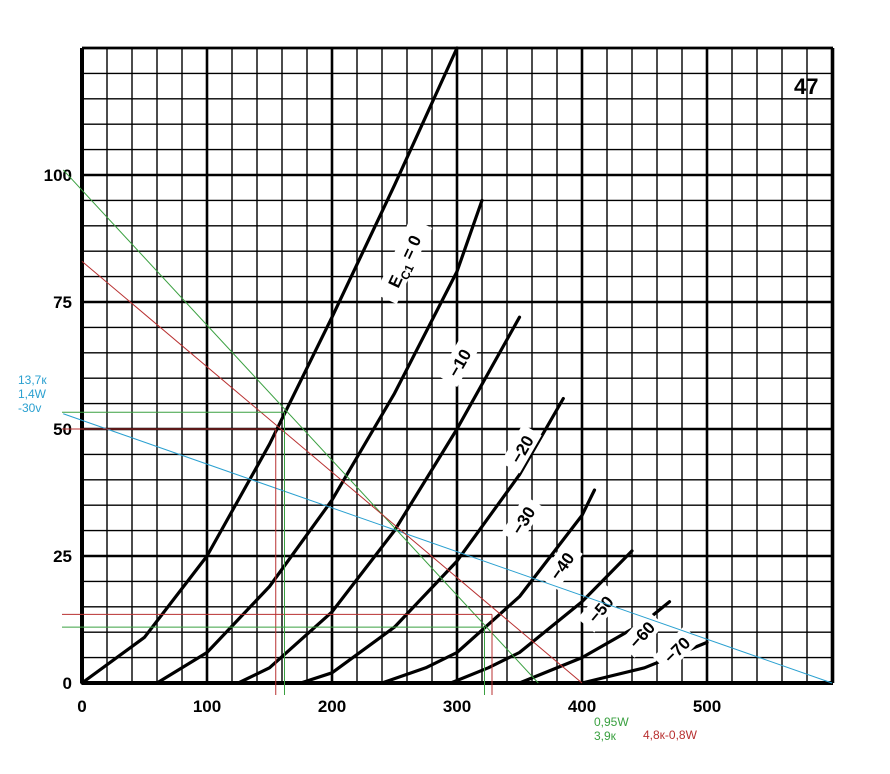 The image size is (890, 774). Describe the element at coordinates (594, 642) in the screenshot. I see `curve--60` at that location.